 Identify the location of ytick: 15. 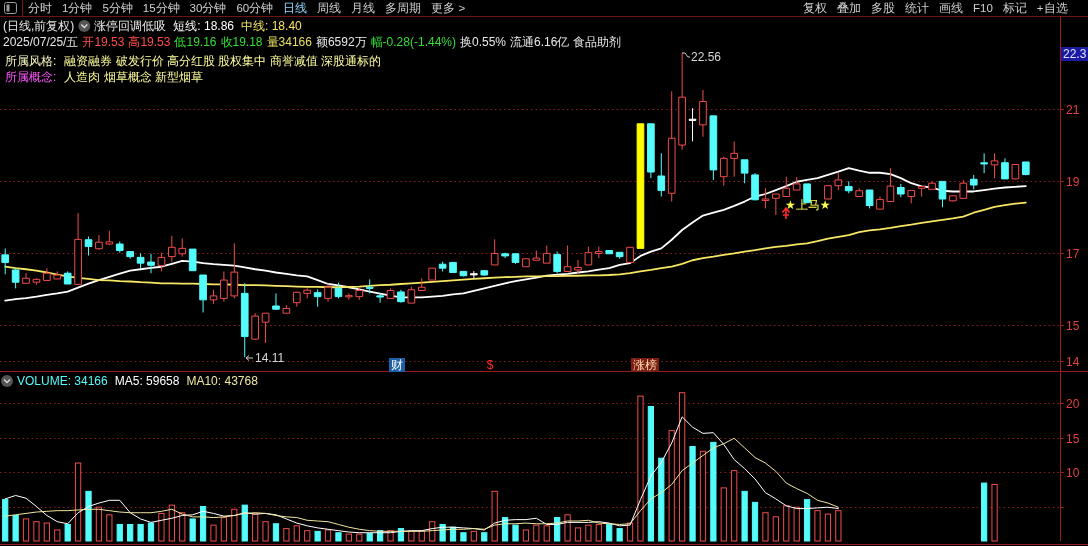
(1073, 438).